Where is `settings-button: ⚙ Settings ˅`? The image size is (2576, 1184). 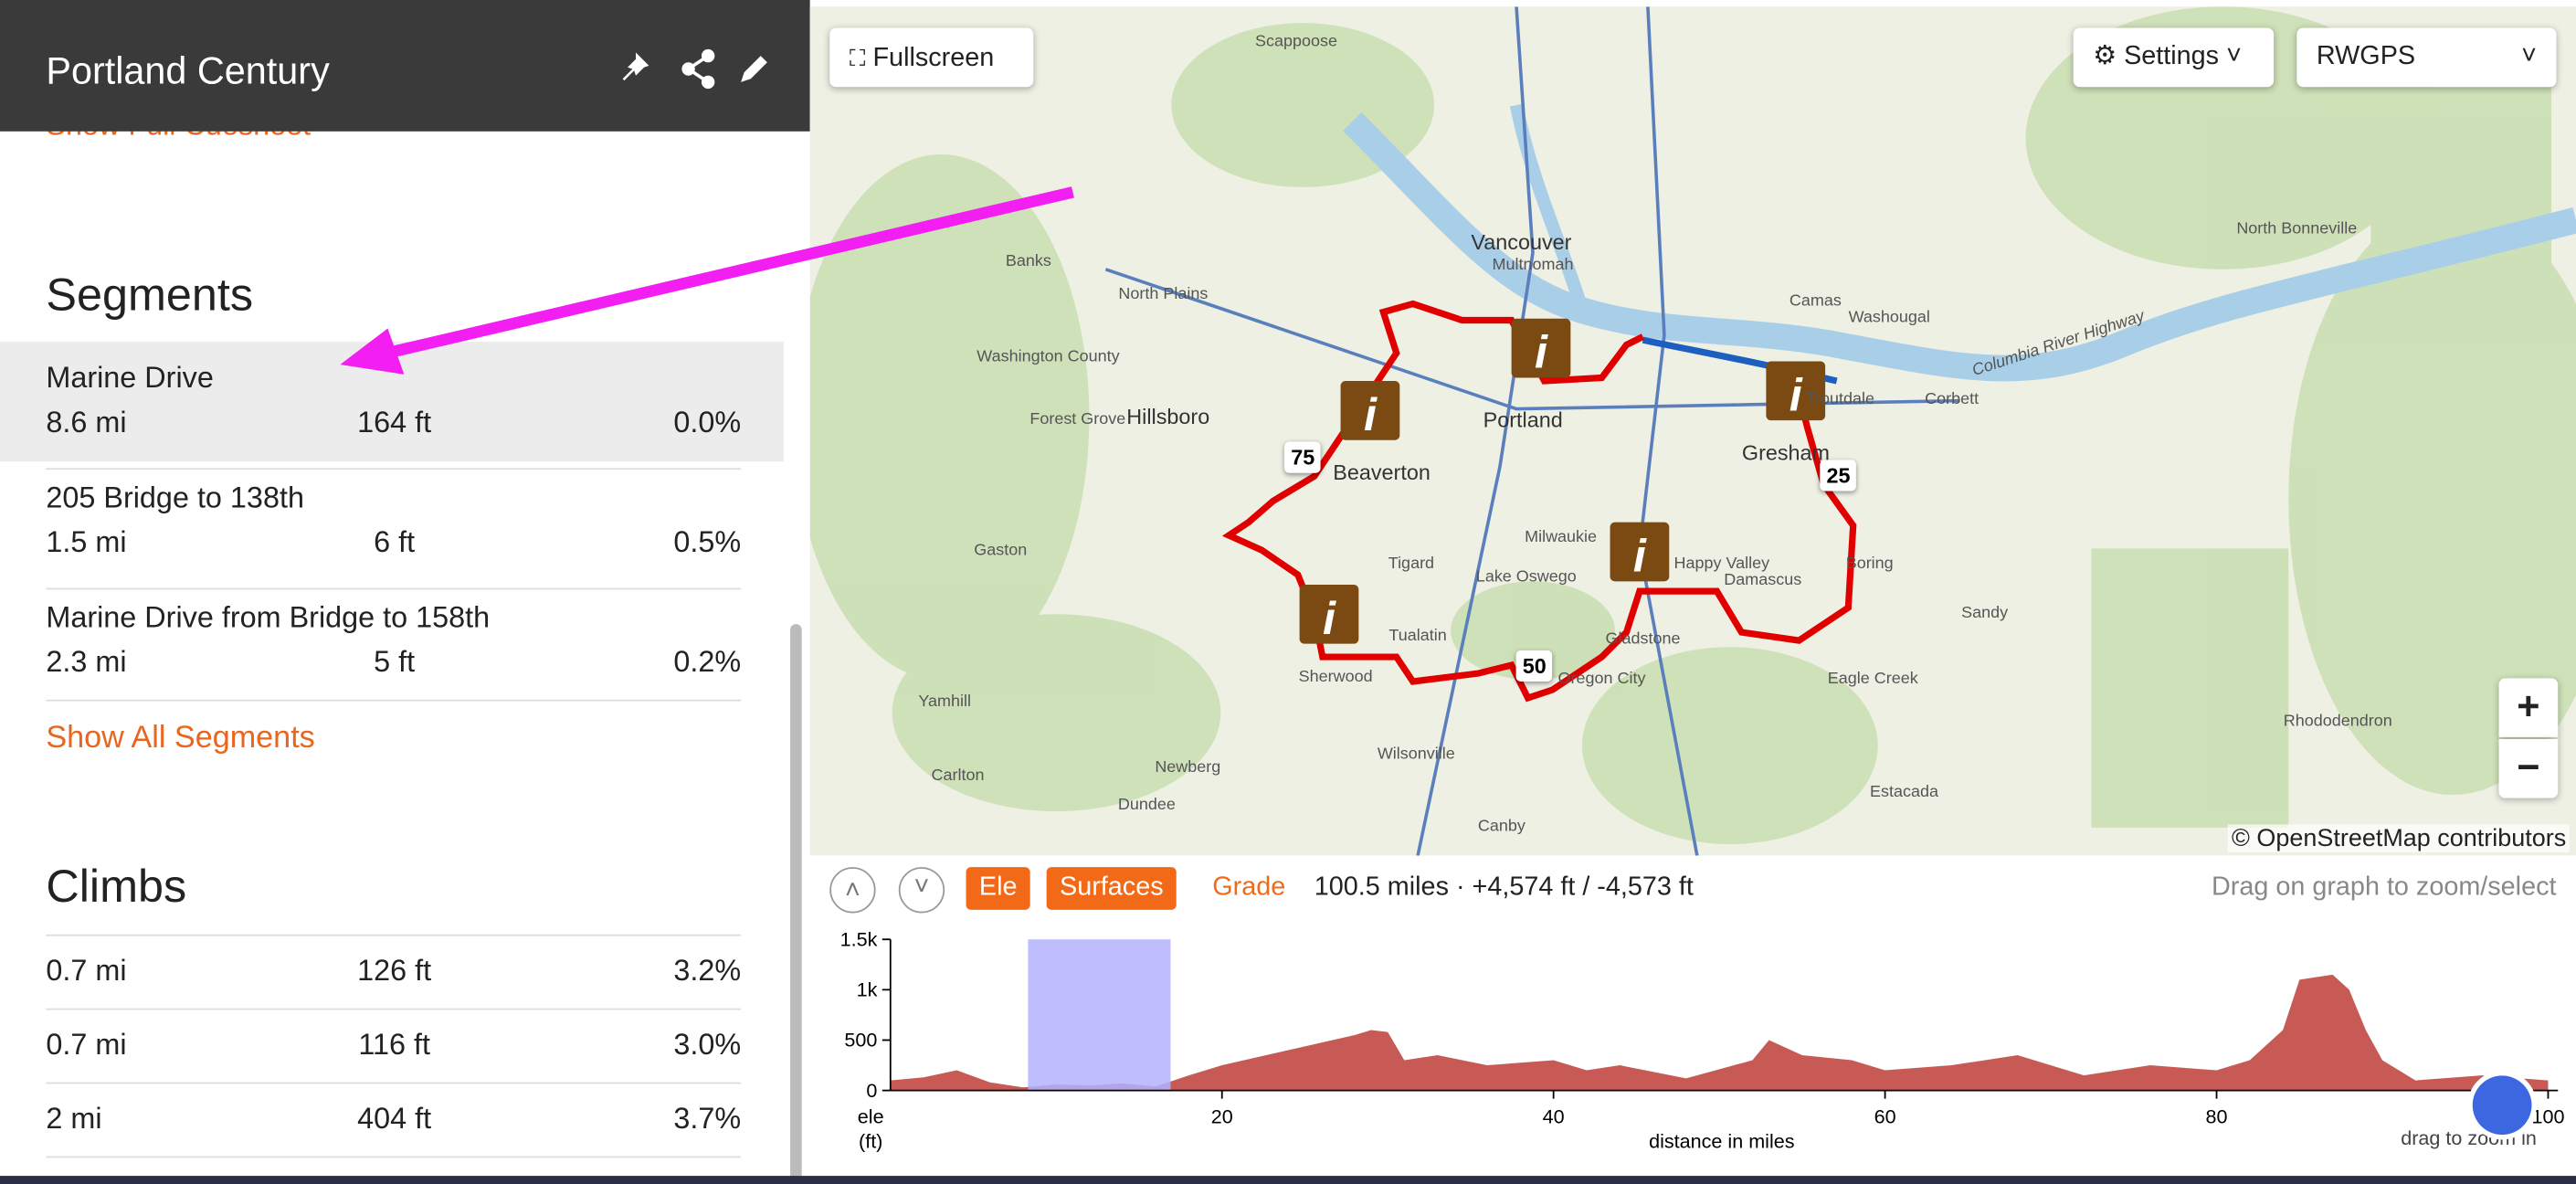
settings-button: ⚙ Settings ˅ is located at coordinates (2174, 57).